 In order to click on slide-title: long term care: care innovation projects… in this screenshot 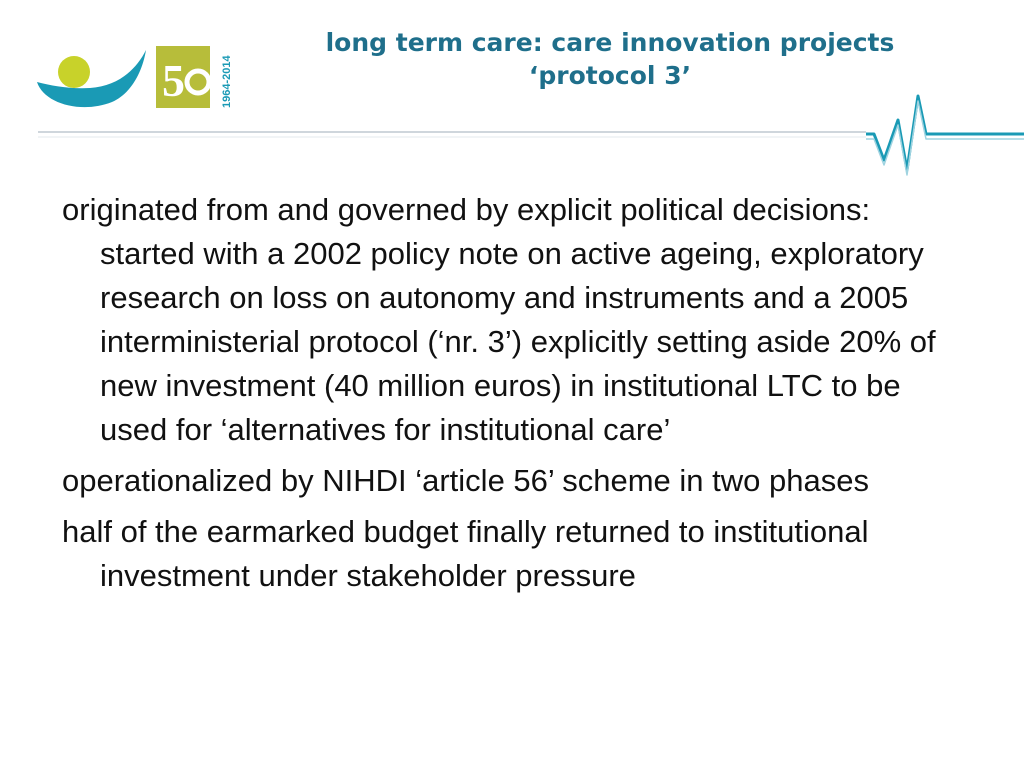, I will do `click(610, 59)`.